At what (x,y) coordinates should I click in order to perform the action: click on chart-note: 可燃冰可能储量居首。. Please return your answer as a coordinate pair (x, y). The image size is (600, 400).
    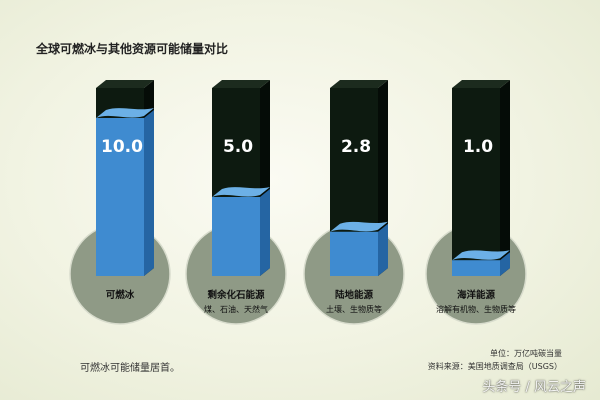
    Looking at the image, I should click on (130, 368).